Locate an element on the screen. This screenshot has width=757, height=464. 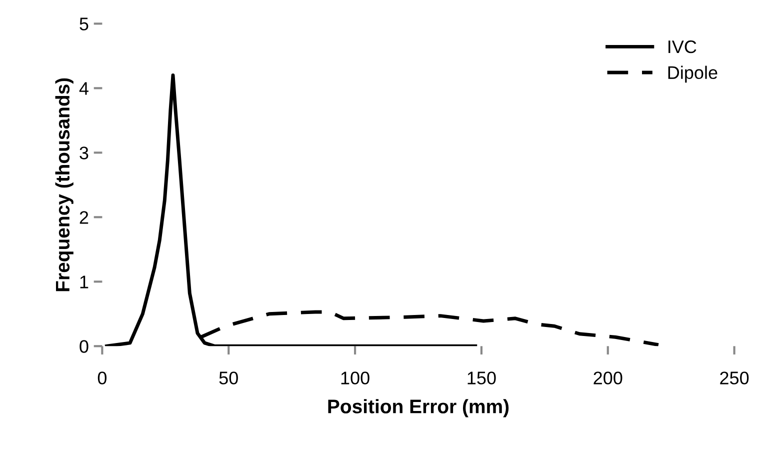
x-tick-label: 150 is located at coordinates (482, 378).